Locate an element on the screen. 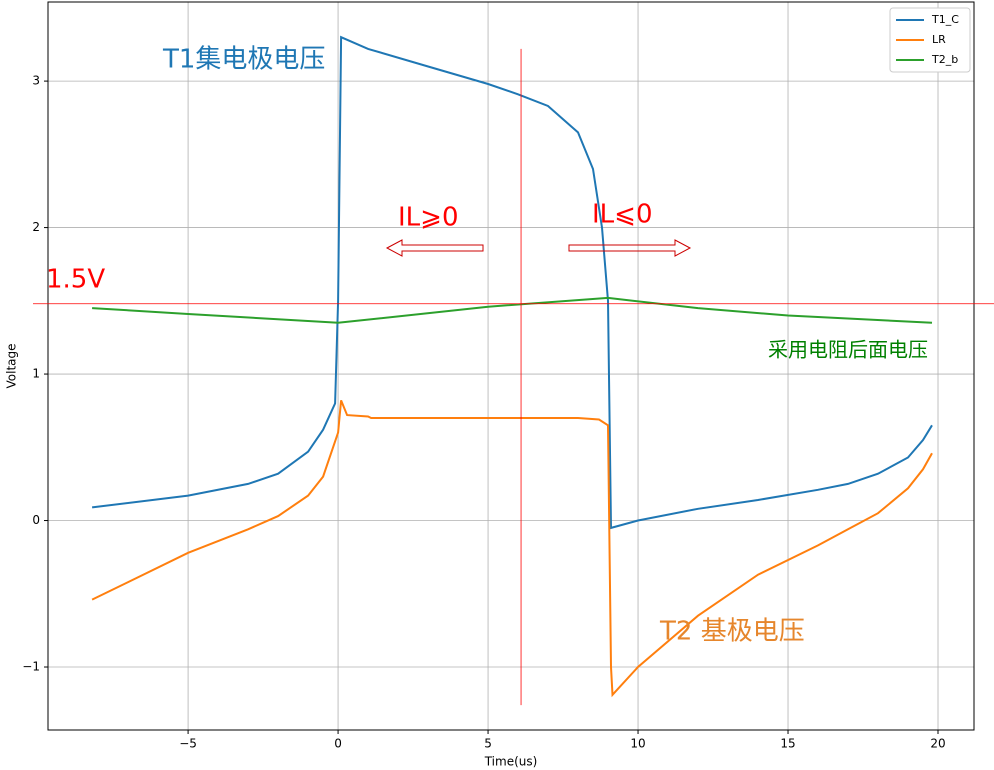 The image size is (994, 770). x-tick-label: 10 is located at coordinates (637, 744).